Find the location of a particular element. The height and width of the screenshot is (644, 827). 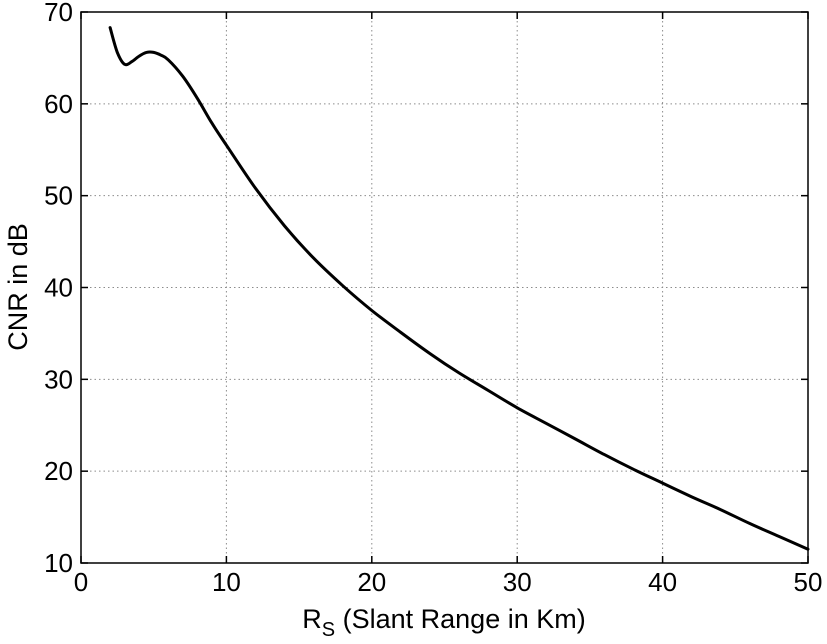

x-tick-label: 30 is located at coordinates (517, 582).